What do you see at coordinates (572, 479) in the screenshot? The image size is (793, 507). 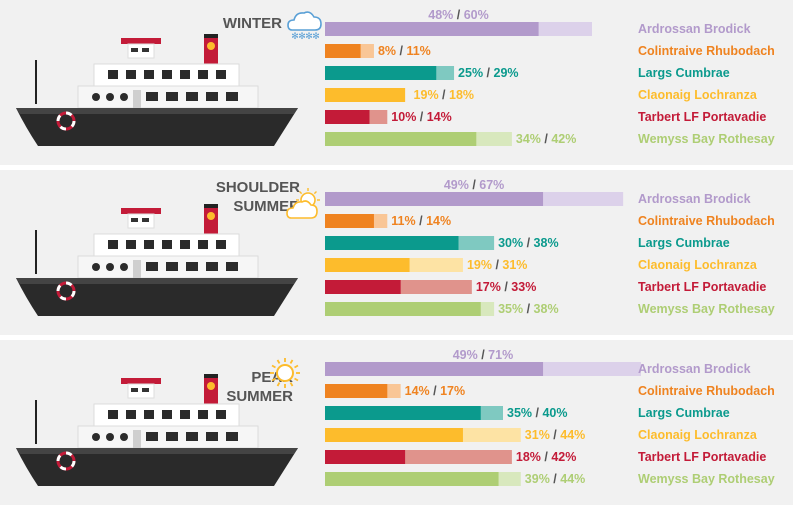 I see `value-total: 44%` at bounding box center [572, 479].